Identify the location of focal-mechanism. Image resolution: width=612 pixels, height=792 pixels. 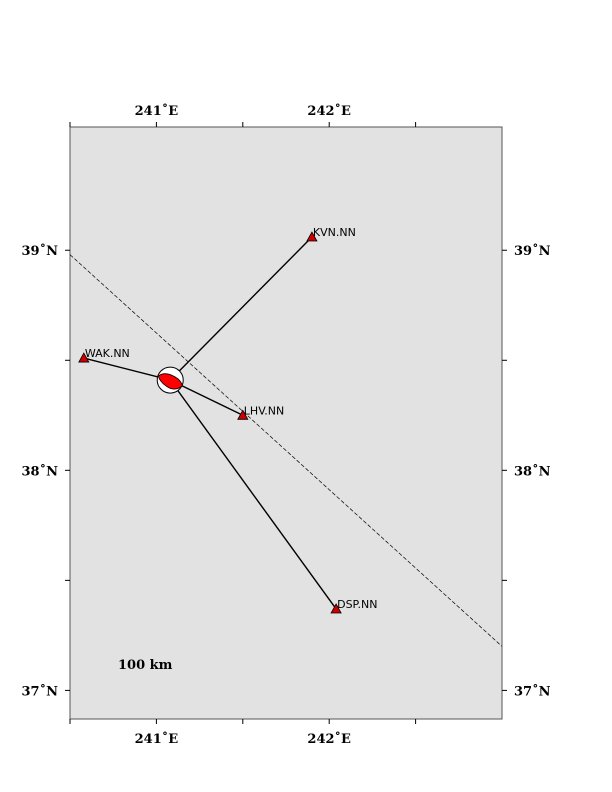
(170, 380).